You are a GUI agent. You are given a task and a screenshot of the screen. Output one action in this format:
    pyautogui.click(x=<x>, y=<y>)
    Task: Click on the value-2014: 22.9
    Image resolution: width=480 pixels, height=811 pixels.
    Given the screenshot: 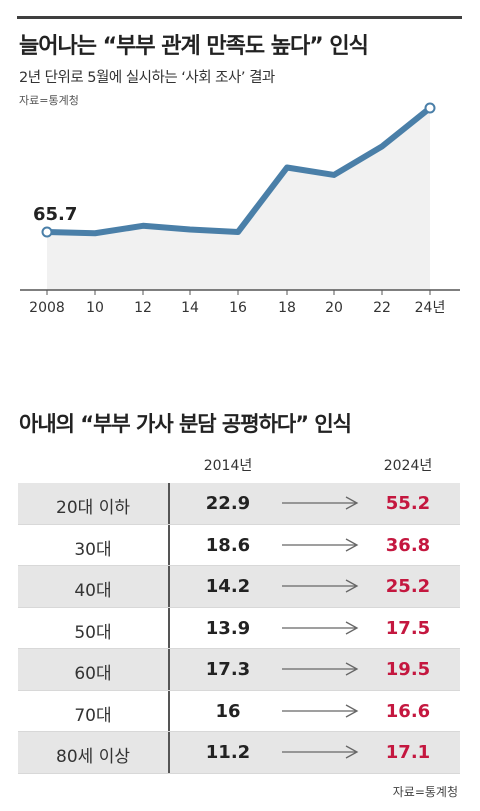 What is the action you would take?
    pyautogui.click(x=228, y=503)
    